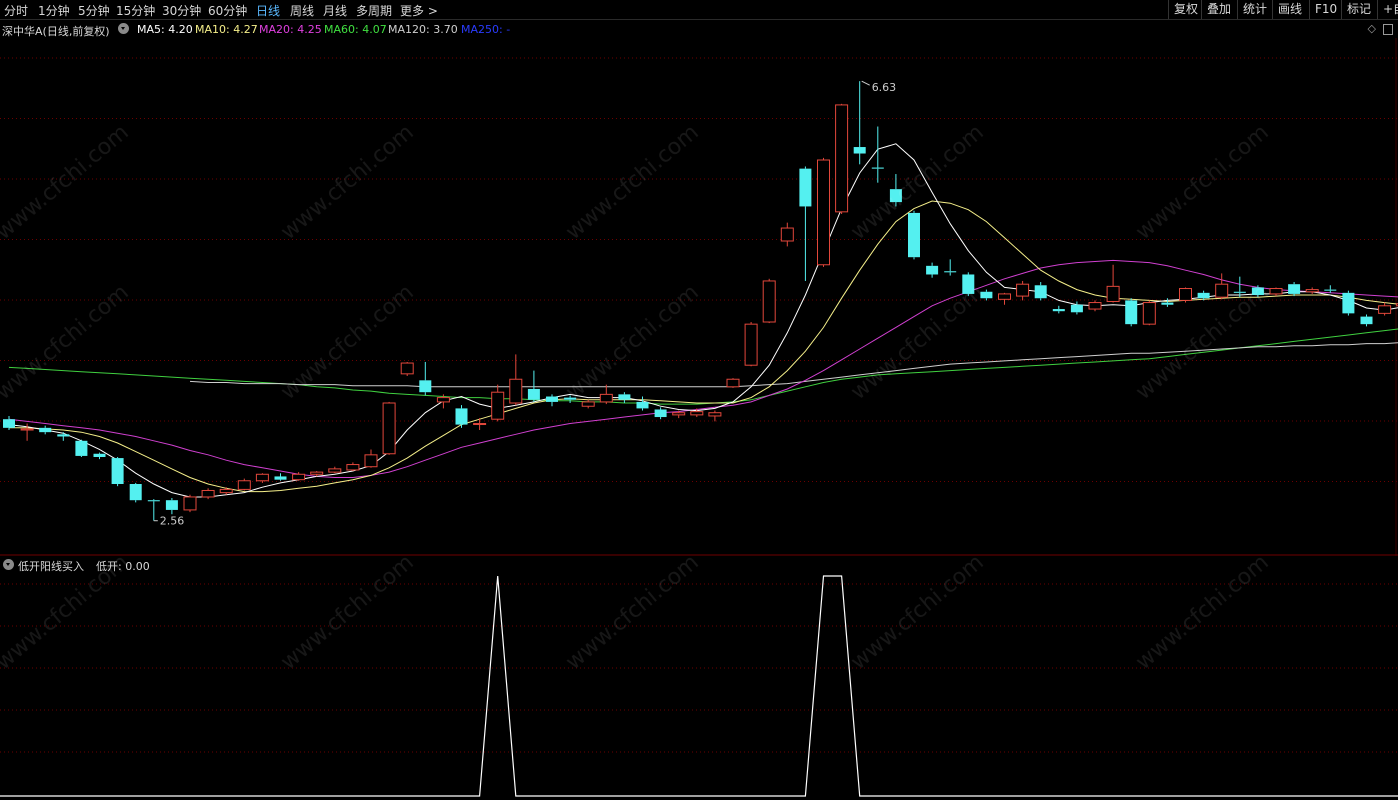 This screenshot has width=1398, height=800. Describe the element at coordinates (1254, 9) in the screenshot. I see `toolbar-button-2: 统计` at that location.